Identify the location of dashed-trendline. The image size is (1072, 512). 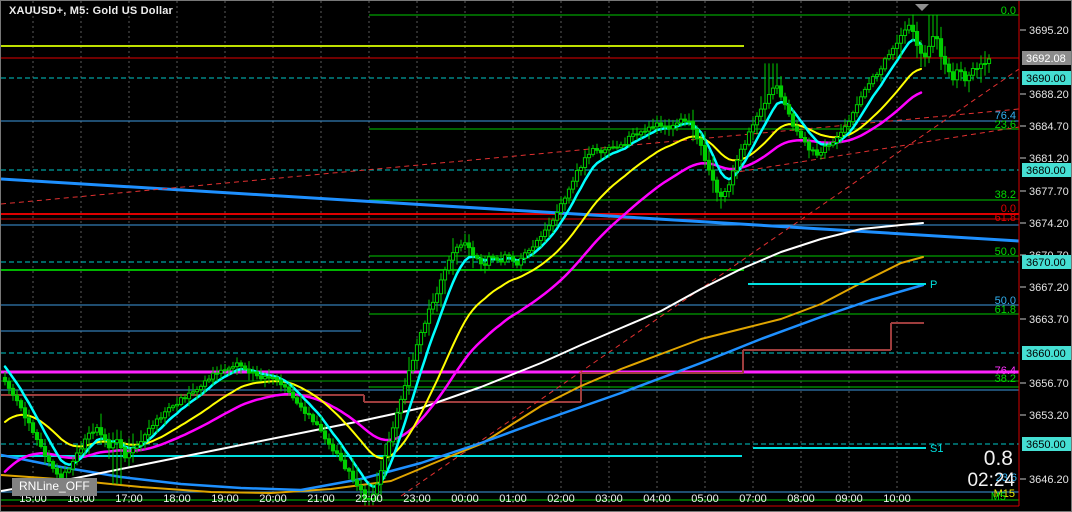
(875, 150).